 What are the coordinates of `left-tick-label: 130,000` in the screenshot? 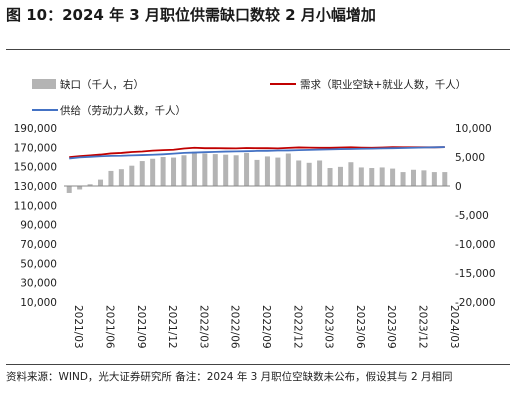 It's located at (35, 187).